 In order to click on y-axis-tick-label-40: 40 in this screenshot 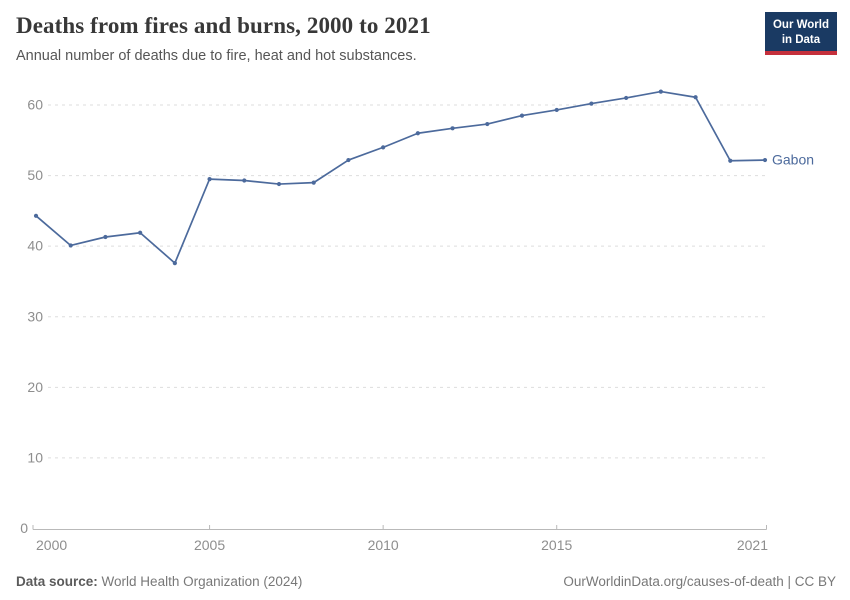, I will do `click(35, 246)`.